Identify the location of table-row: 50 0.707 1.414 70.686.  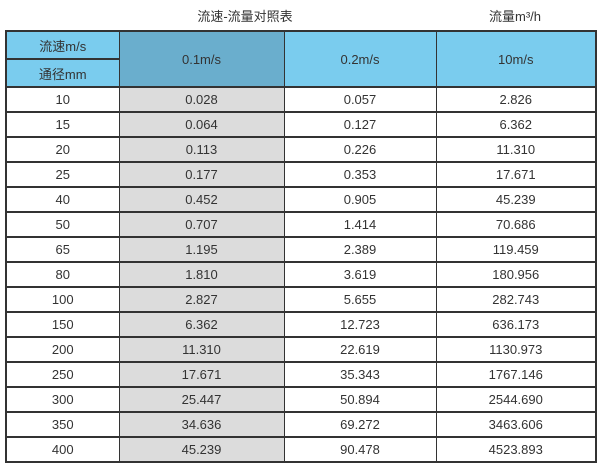
(301, 224).